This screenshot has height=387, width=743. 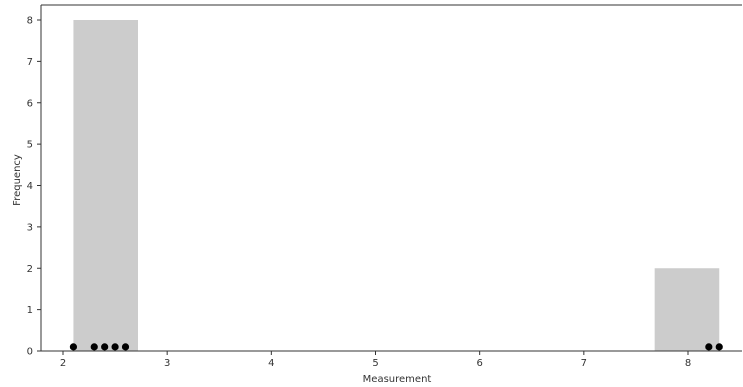 What do you see at coordinates (63, 363) in the screenshot?
I see `x-tick-label: 2` at bounding box center [63, 363].